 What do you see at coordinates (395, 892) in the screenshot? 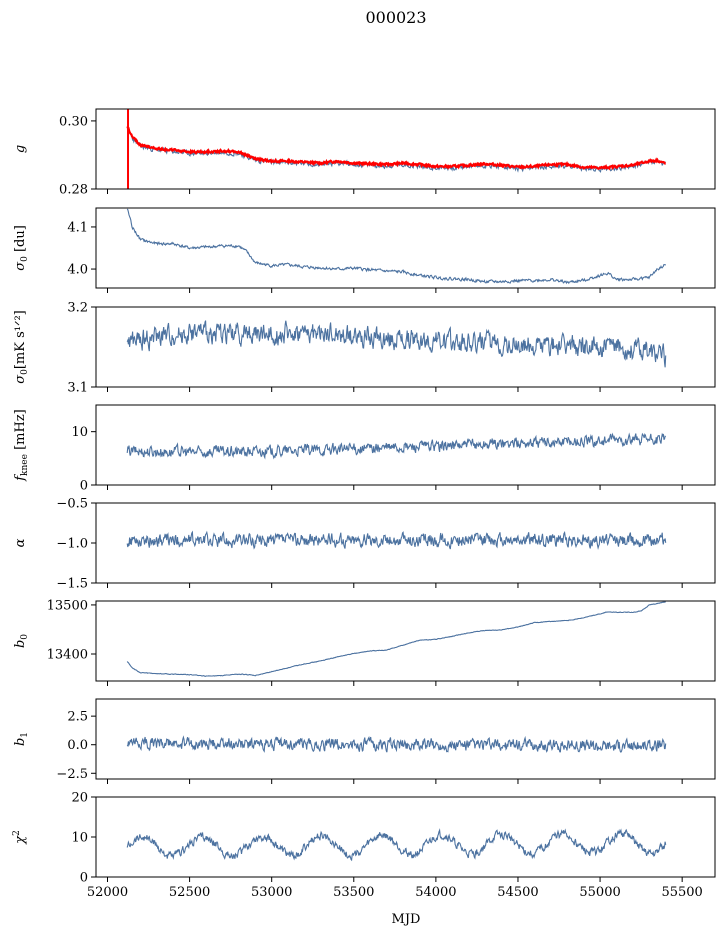
I see `x-axis: 52000 52500 53000 53500 54000 54500 55000 55500` at bounding box center [395, 892].